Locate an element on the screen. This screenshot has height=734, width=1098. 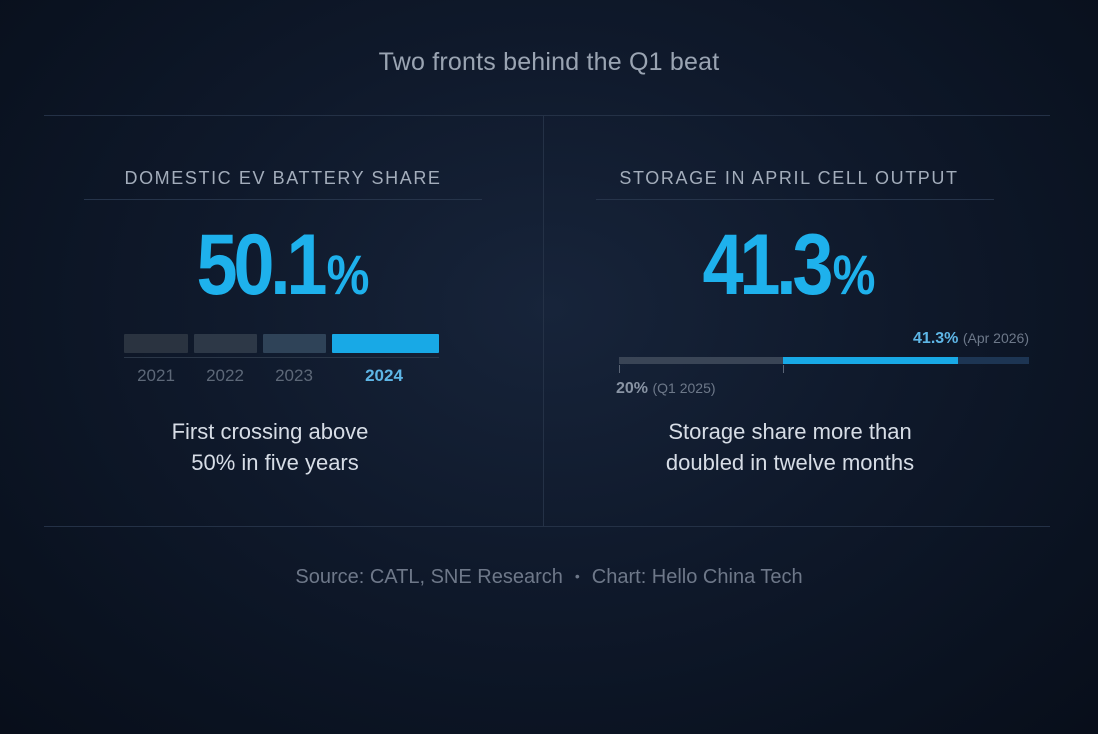
chart-credit-text: Chart: Hello China Tech is located at coordinates (697, 577).